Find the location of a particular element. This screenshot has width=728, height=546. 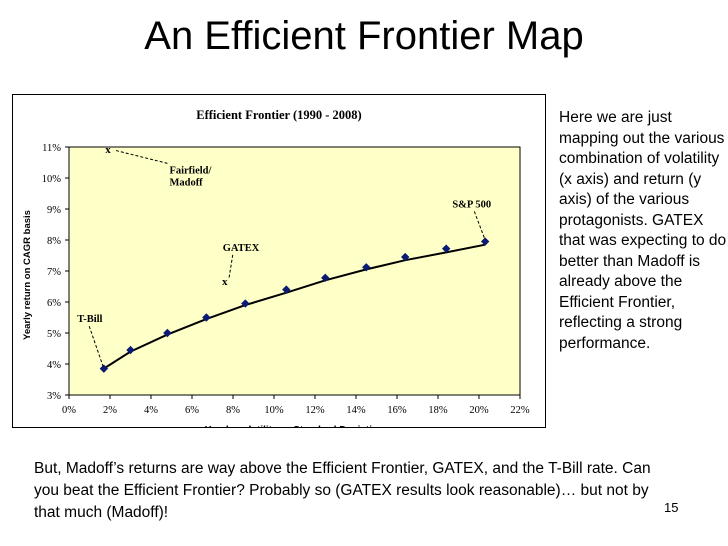

x-tick-label: 10% is located at coordinates (274, 410).